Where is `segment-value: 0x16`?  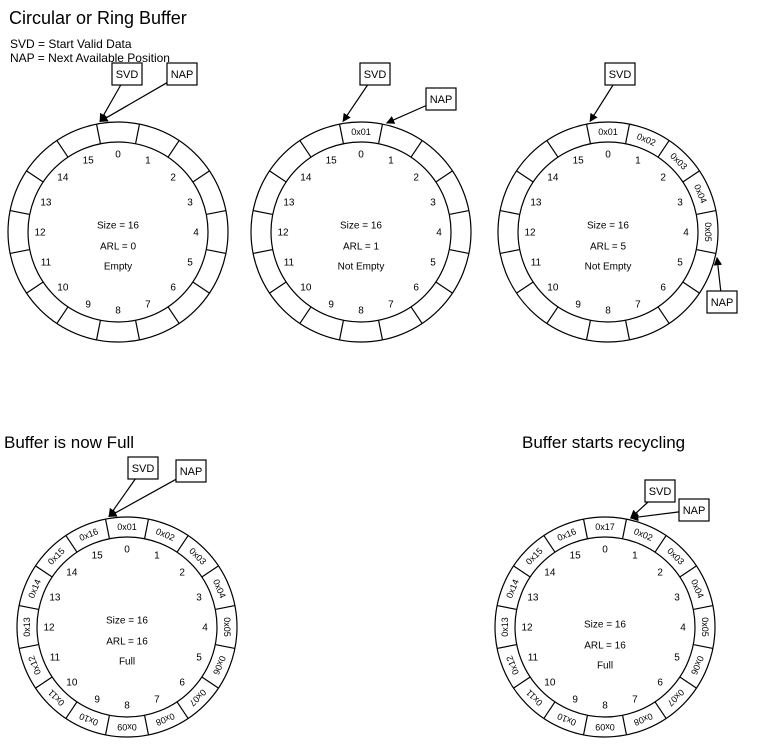
segment-value: 0x16 is located at coordinates (89, 534).